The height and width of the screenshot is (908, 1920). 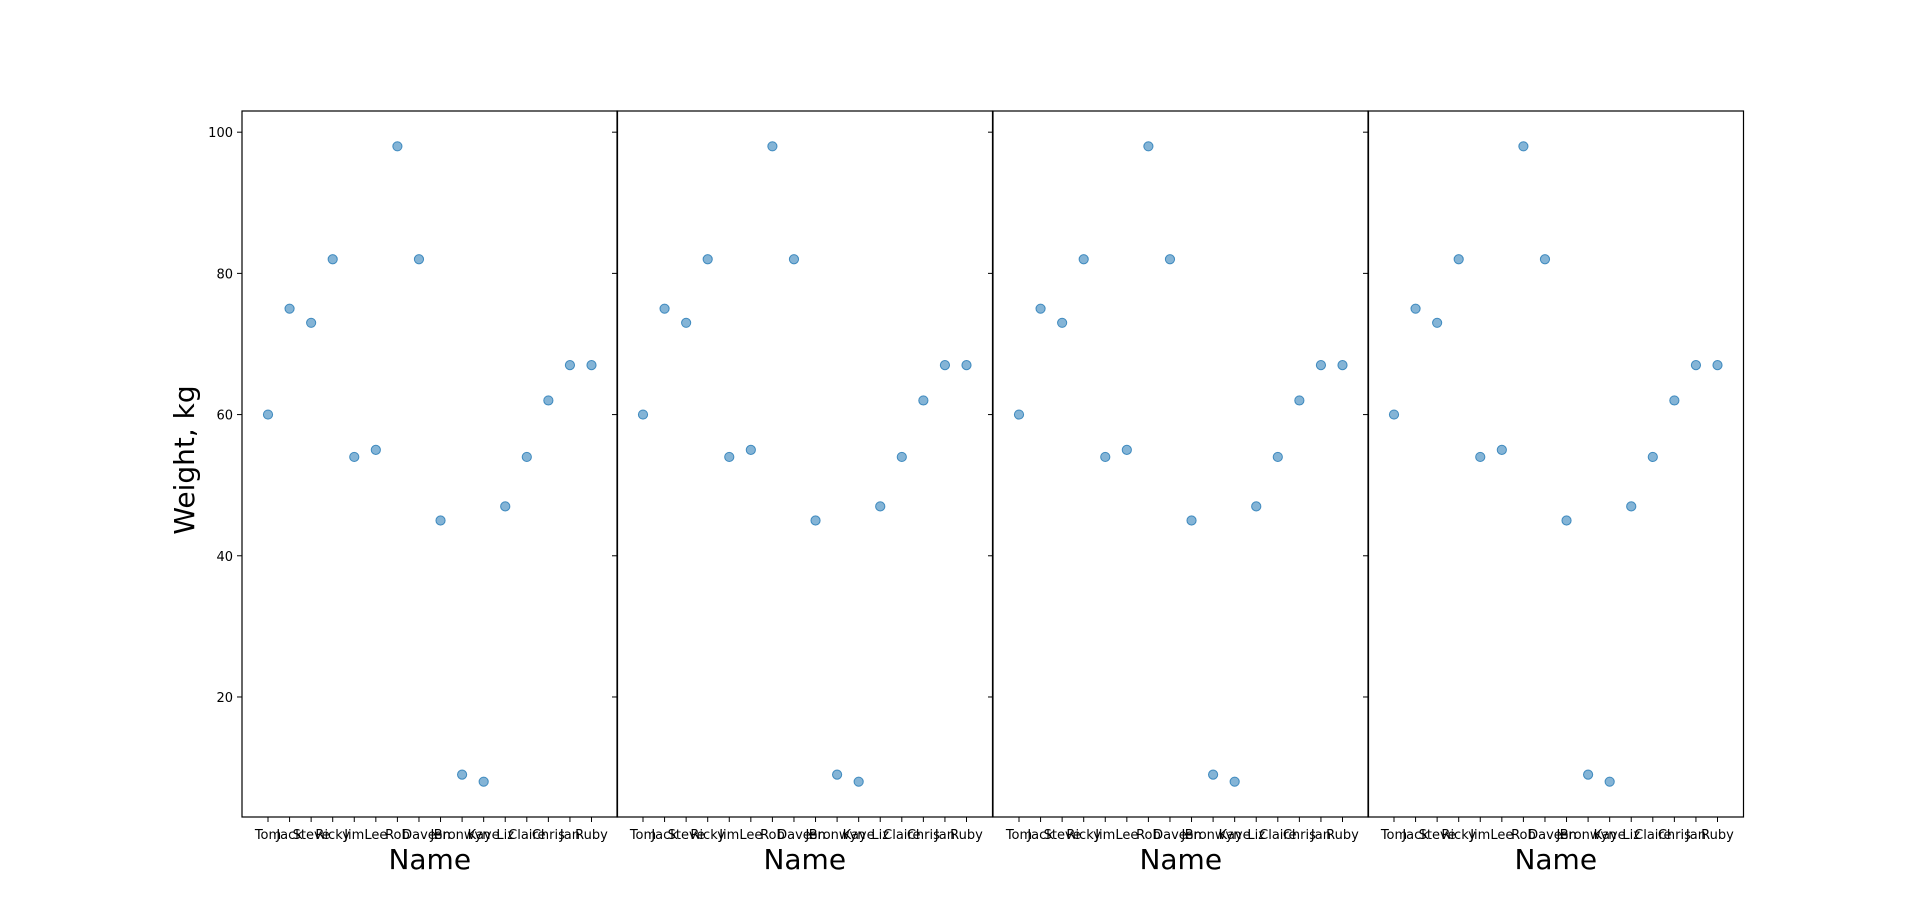 What do you see at coordinates (1437, 835) in the screenshot?
I see `x-tick-label: Steve` at bounding box center [1437, 835].